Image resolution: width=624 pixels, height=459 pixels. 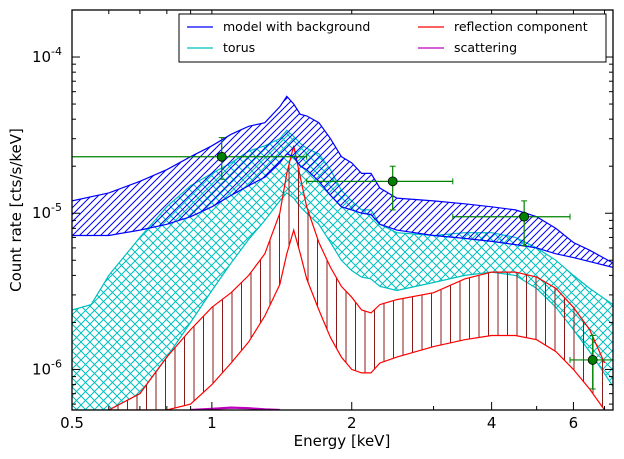 I want to click on x-tick-label: 4, so click(x=492, y=423).